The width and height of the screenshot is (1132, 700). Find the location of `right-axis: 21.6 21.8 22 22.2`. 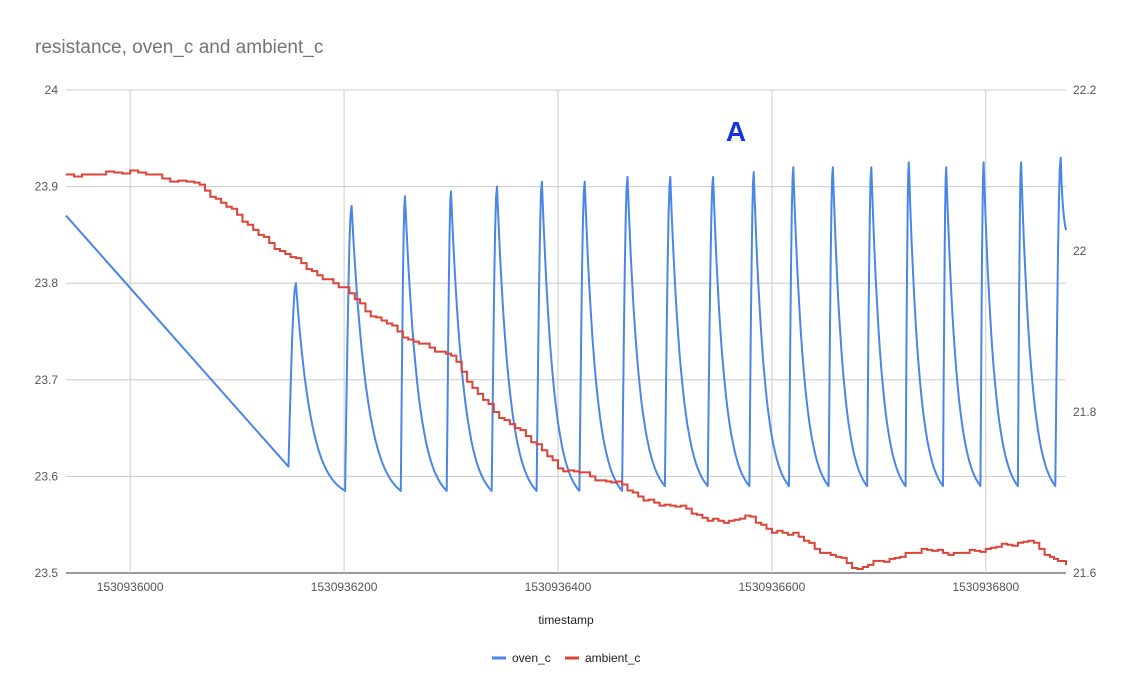

right-axis: 21.6 21.8 22 22.2 is located at coordinates (1085, 331).